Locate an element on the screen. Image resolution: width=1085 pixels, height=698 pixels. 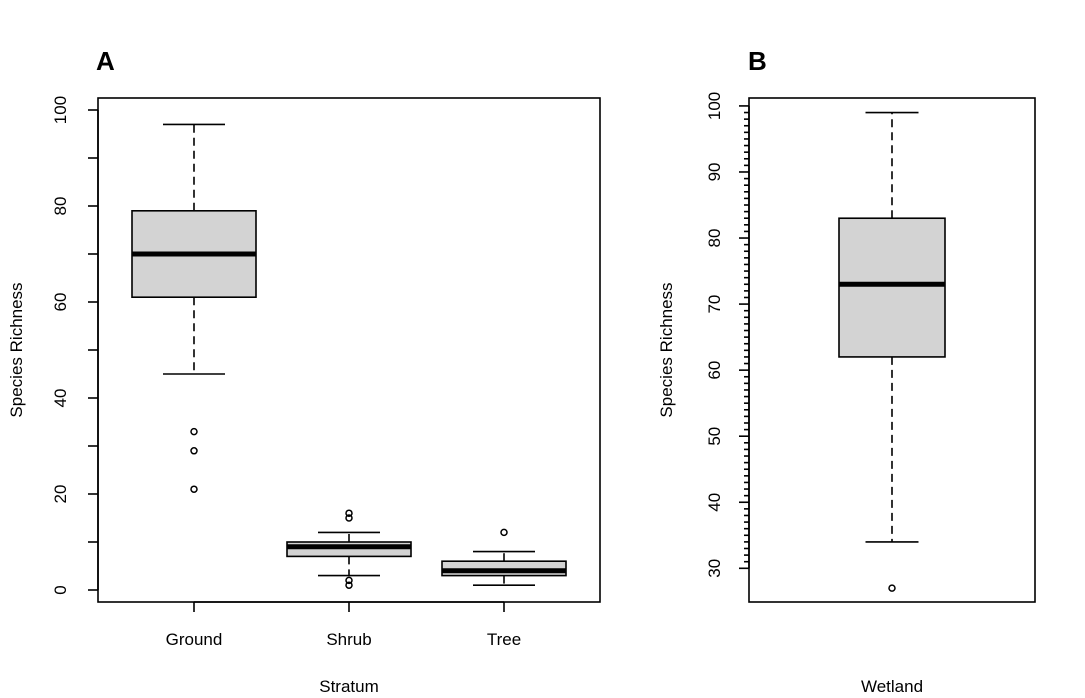
panel-b-y-tick-label: 100 is located at coordinates (714, 106).